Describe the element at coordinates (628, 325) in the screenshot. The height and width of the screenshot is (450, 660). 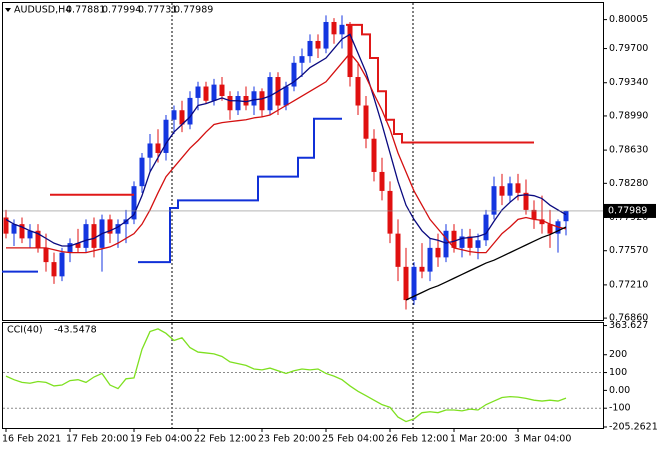
I see `y-tick-label: 363.627` at that location.